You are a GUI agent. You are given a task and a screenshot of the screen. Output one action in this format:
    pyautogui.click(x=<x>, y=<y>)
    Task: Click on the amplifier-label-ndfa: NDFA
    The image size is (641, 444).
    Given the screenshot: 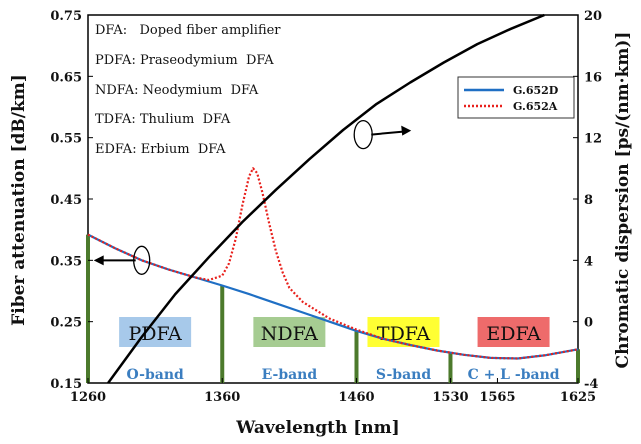 What is the action you would take?
    pyautogui.click(x=289, y=334)
    